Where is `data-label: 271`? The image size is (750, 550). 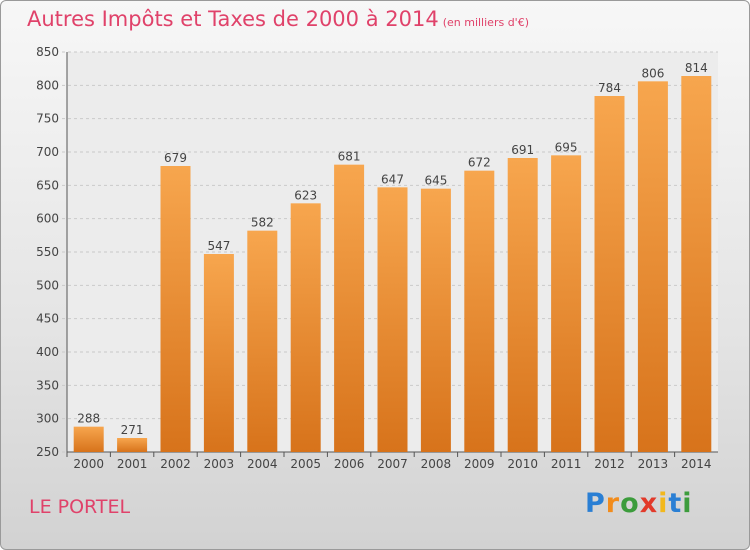
data-label: 271 is located at coordinates (132, 430).